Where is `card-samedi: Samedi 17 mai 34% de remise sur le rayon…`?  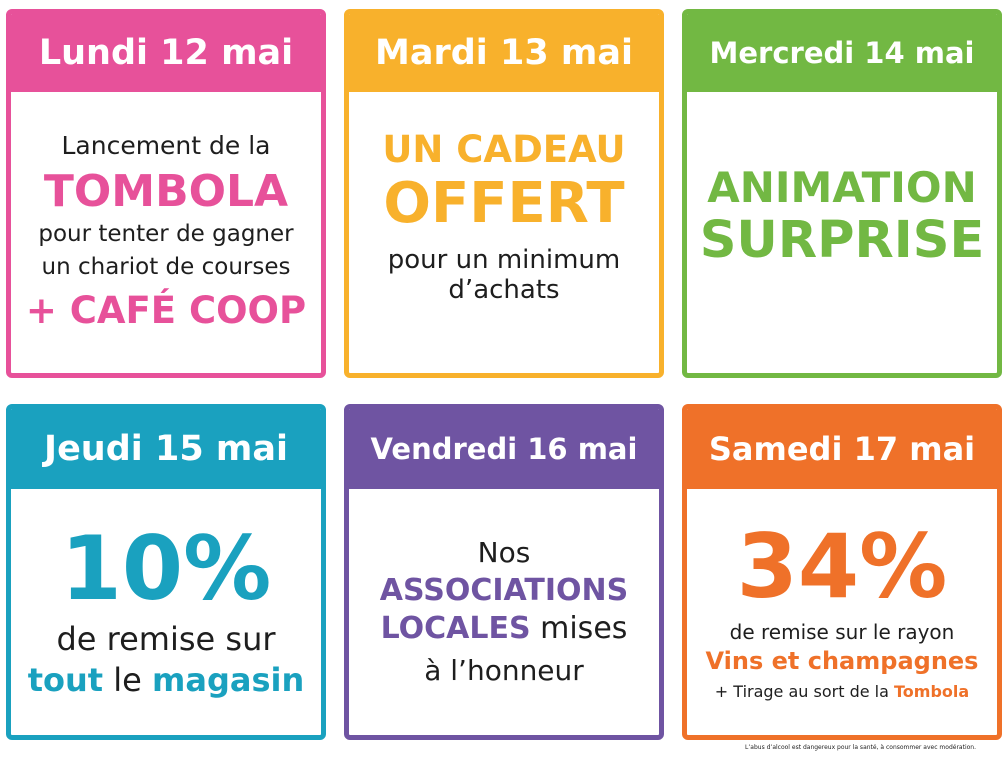 card-samedi: Samedi 17 mai 34% de remise sur le rayon… is located at coordinates (842, 572).